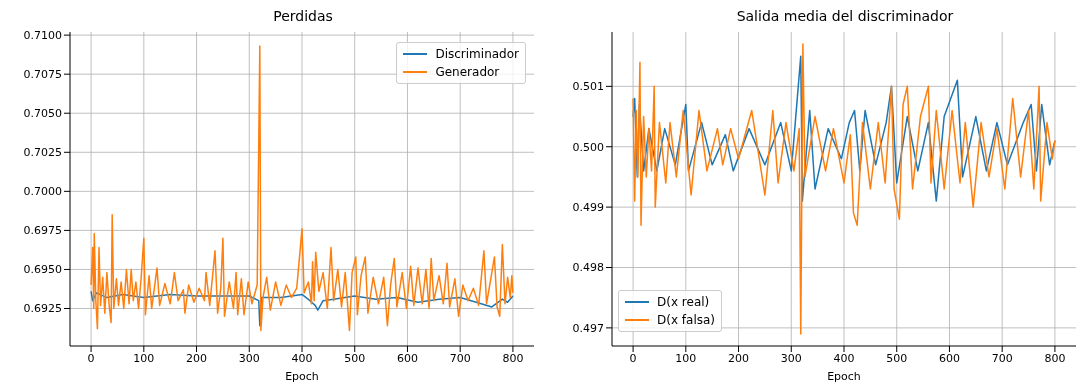  I want to click on legend-label: Discriminador, so click(477, 54).